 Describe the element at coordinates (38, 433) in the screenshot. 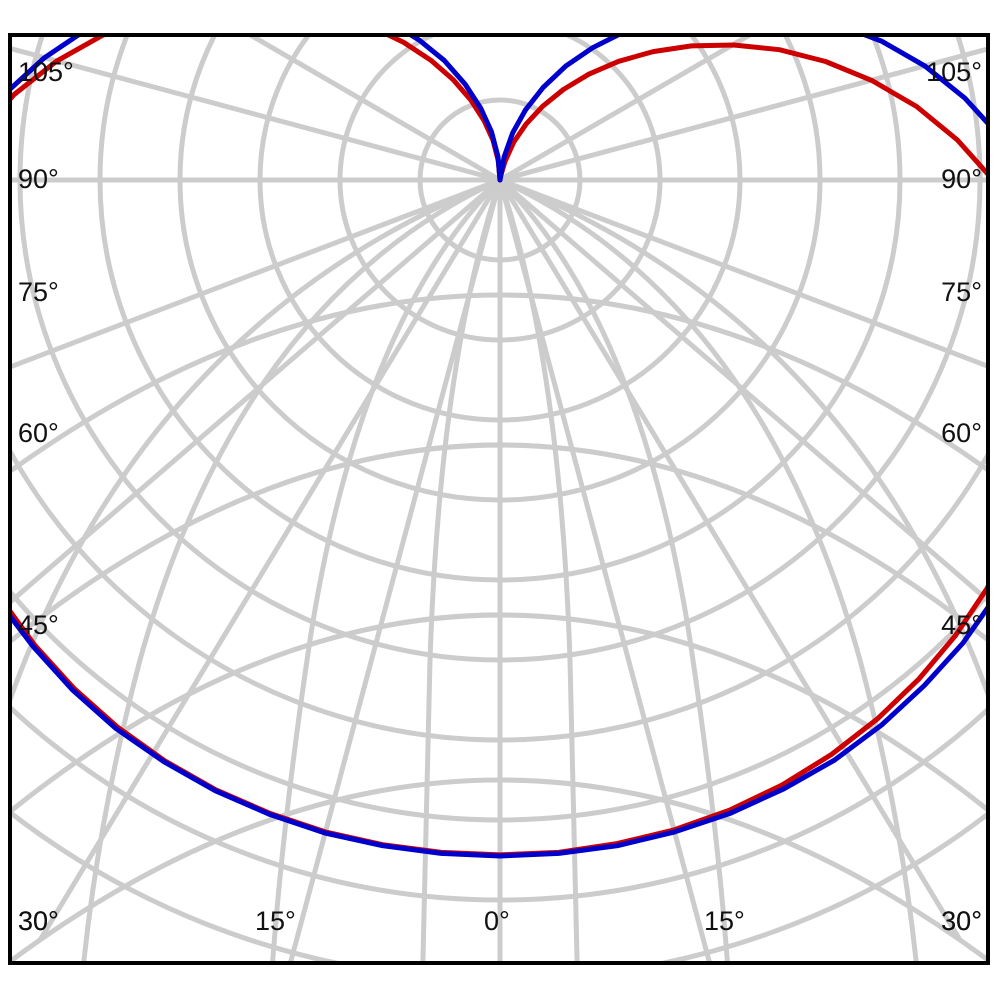

I see `axis-label-left-60: 60°` at that location.